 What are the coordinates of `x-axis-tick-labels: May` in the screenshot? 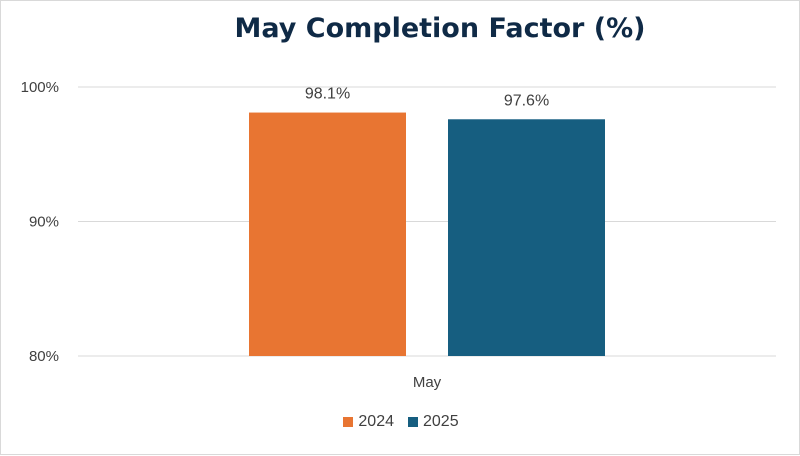 It's located at (427, 382).